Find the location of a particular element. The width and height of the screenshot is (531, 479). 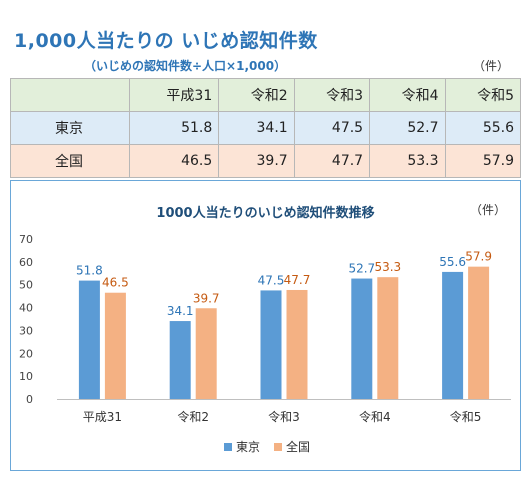

table-cell: 53.3 is located at coordinates (407, 161).